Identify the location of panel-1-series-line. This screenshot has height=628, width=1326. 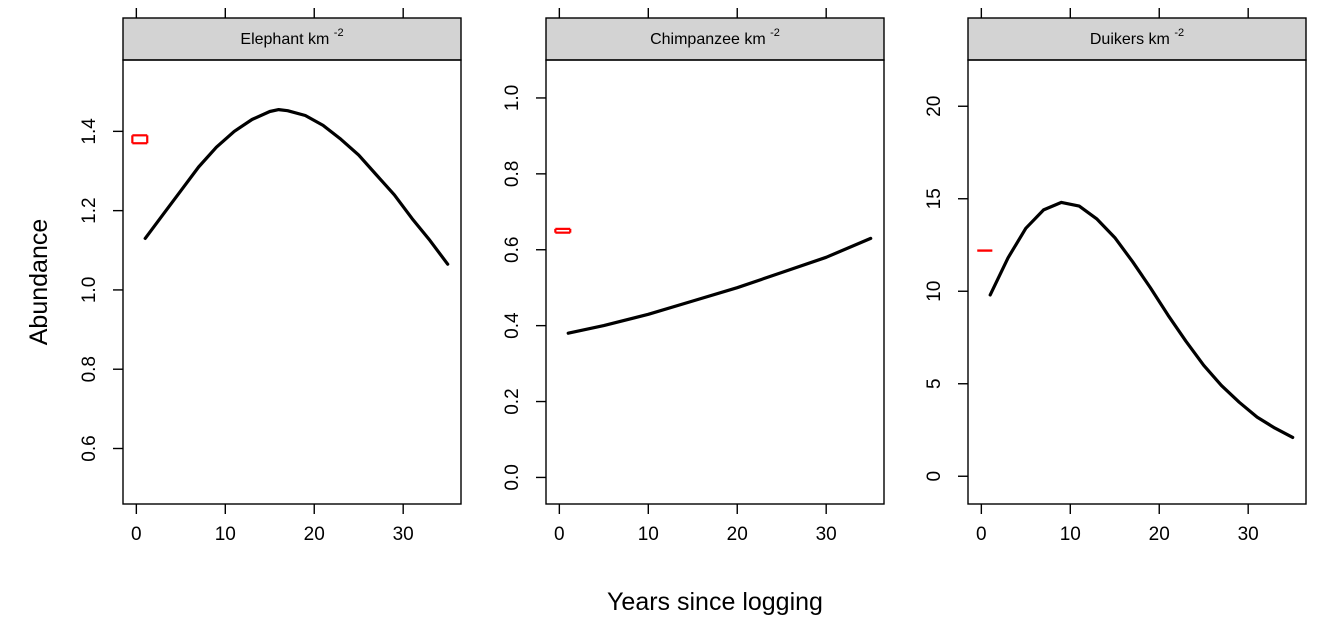
(296, 186).